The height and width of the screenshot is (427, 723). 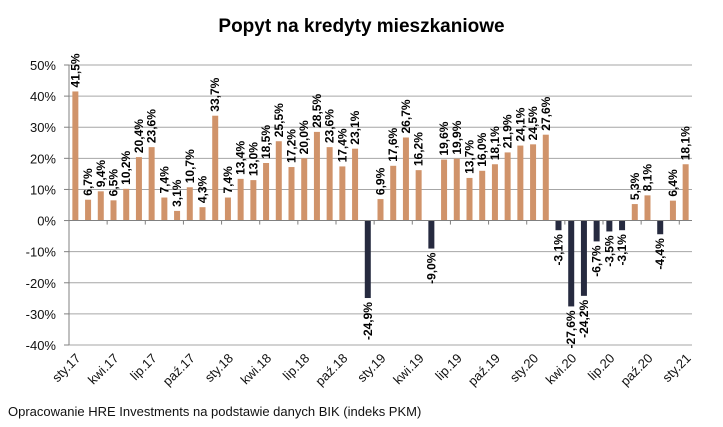 What do you see at coordinates (279, 120) in the screenshot?
I see `data-label: 25,5%` at bounding box center [279, 120].